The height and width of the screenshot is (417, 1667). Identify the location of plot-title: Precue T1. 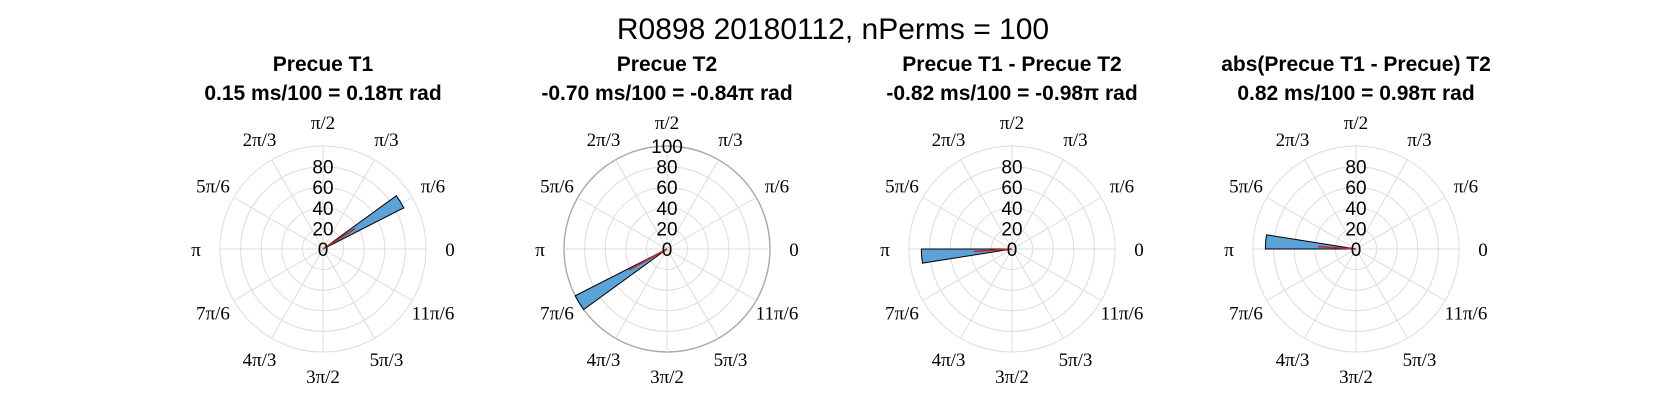
(323, 64).